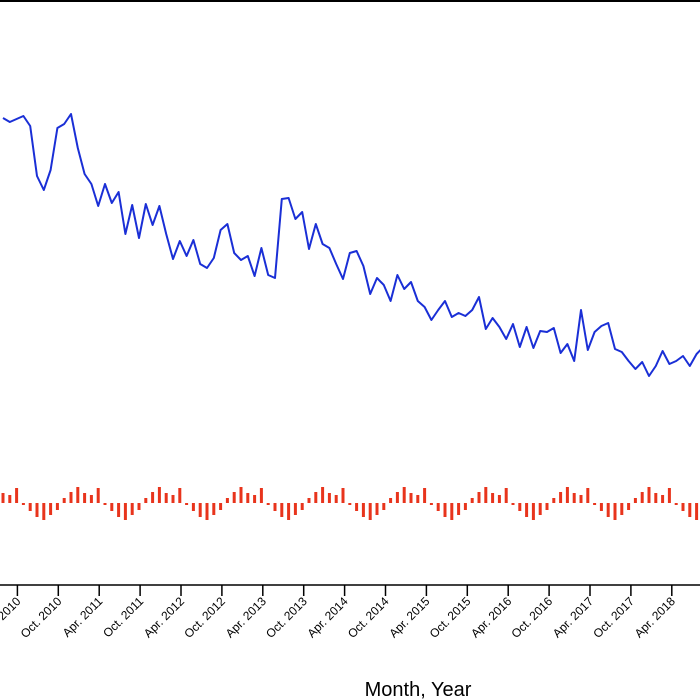 The width and height of the screenshot is (700, 700). Describe the element at coordinates (123, 617) in the screenshot. I see `x-tick-label: Oct. 2011` at that location.